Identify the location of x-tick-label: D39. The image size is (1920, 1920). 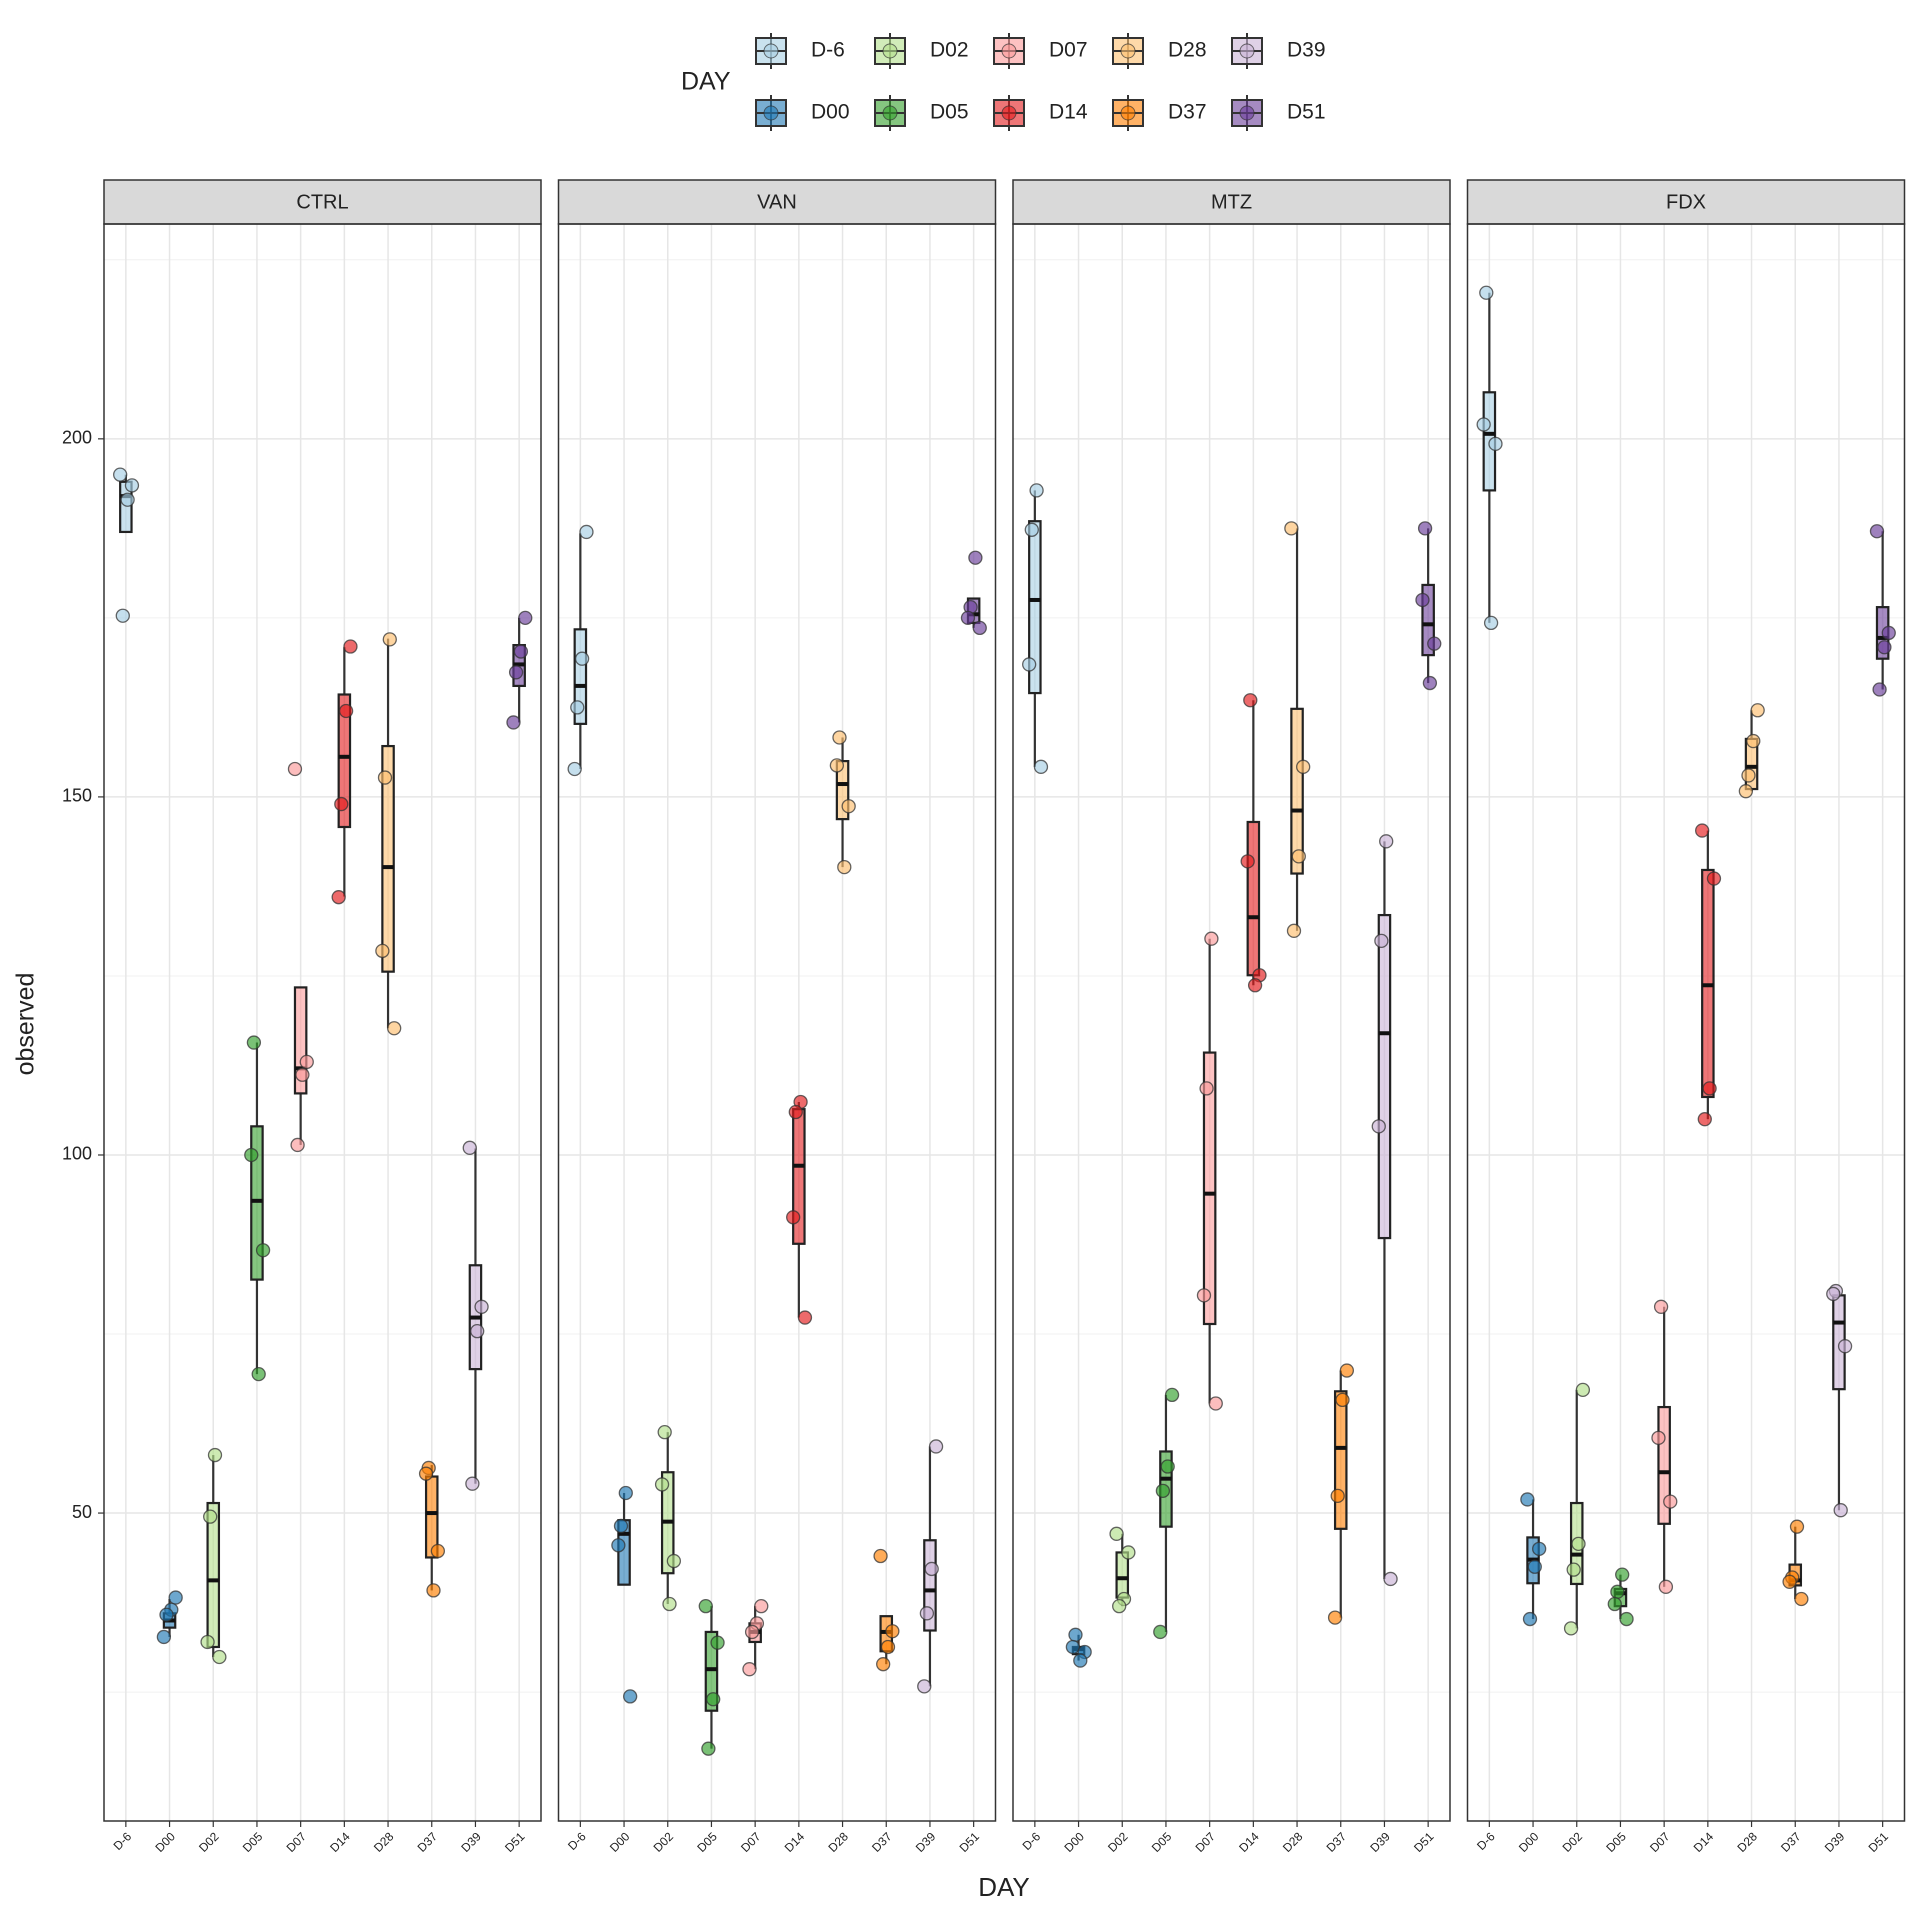
(1835, 1842).